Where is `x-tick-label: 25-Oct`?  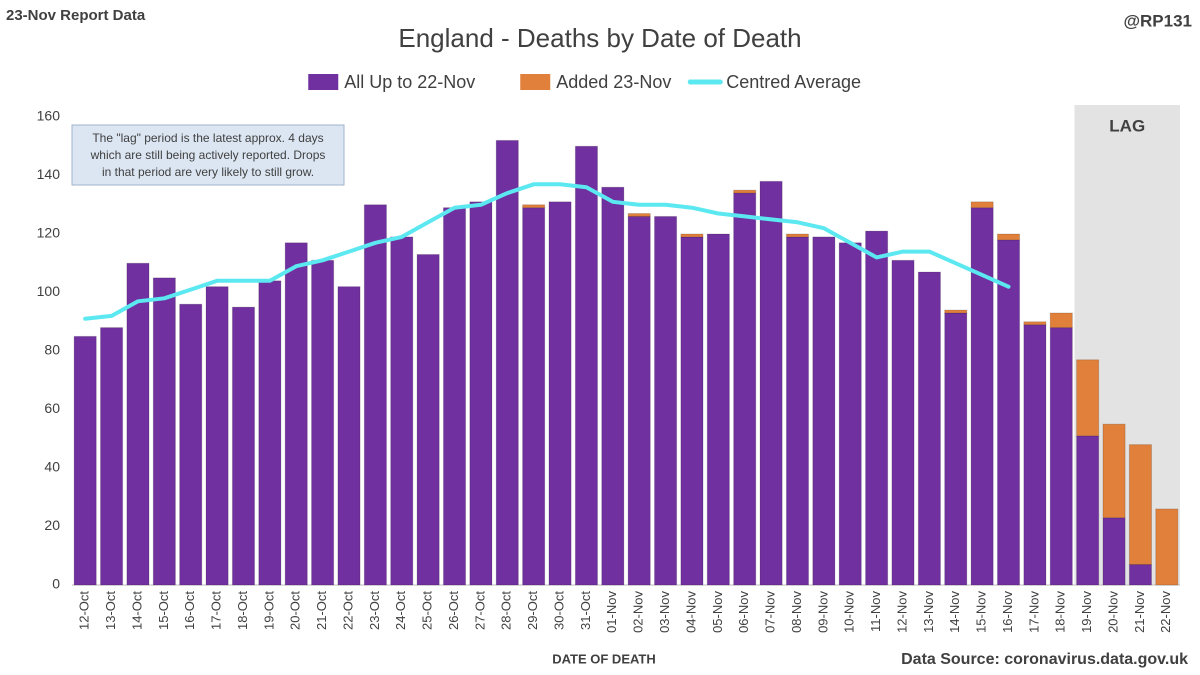
x-tick-label: 25-Oct is located at coordinates (427, 610).